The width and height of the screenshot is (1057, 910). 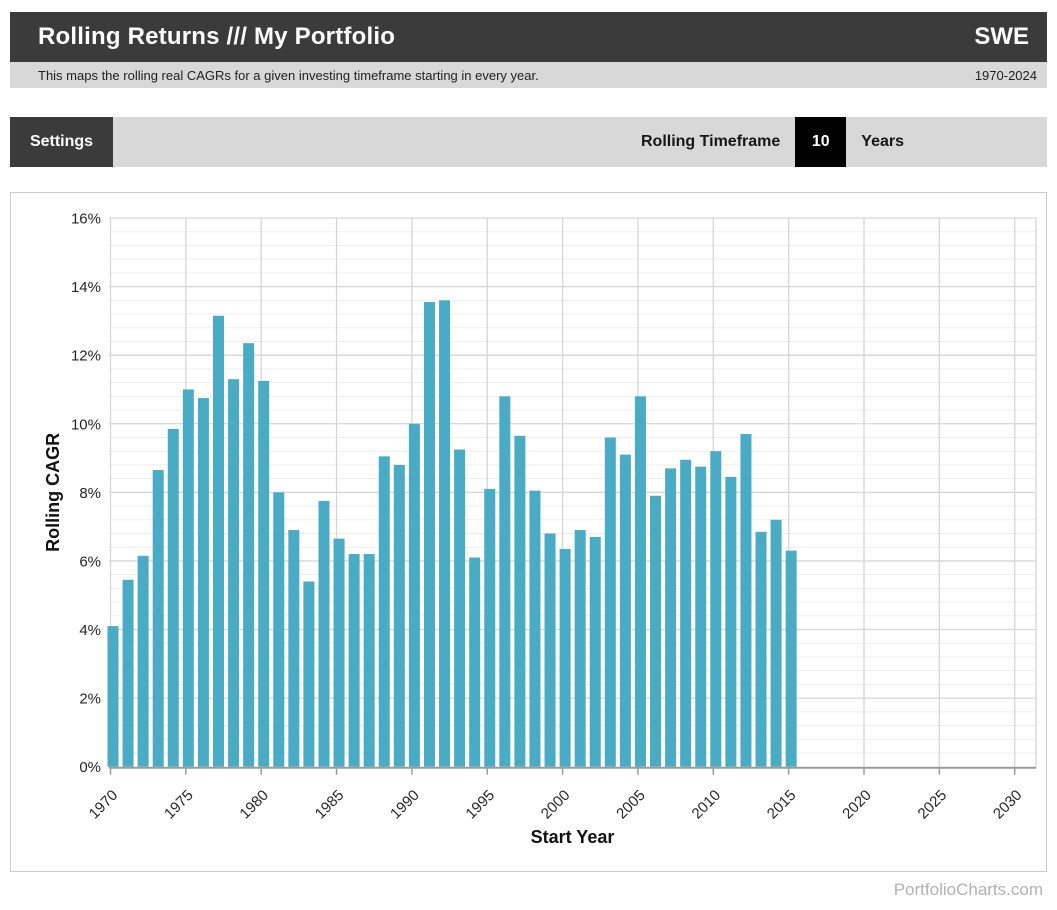 What do you see at coordinates (528, 37) in the screenshot?
I see `title-bar: Rolling Returns /// My Portfolio SWE` at bounding box center [528, 37].